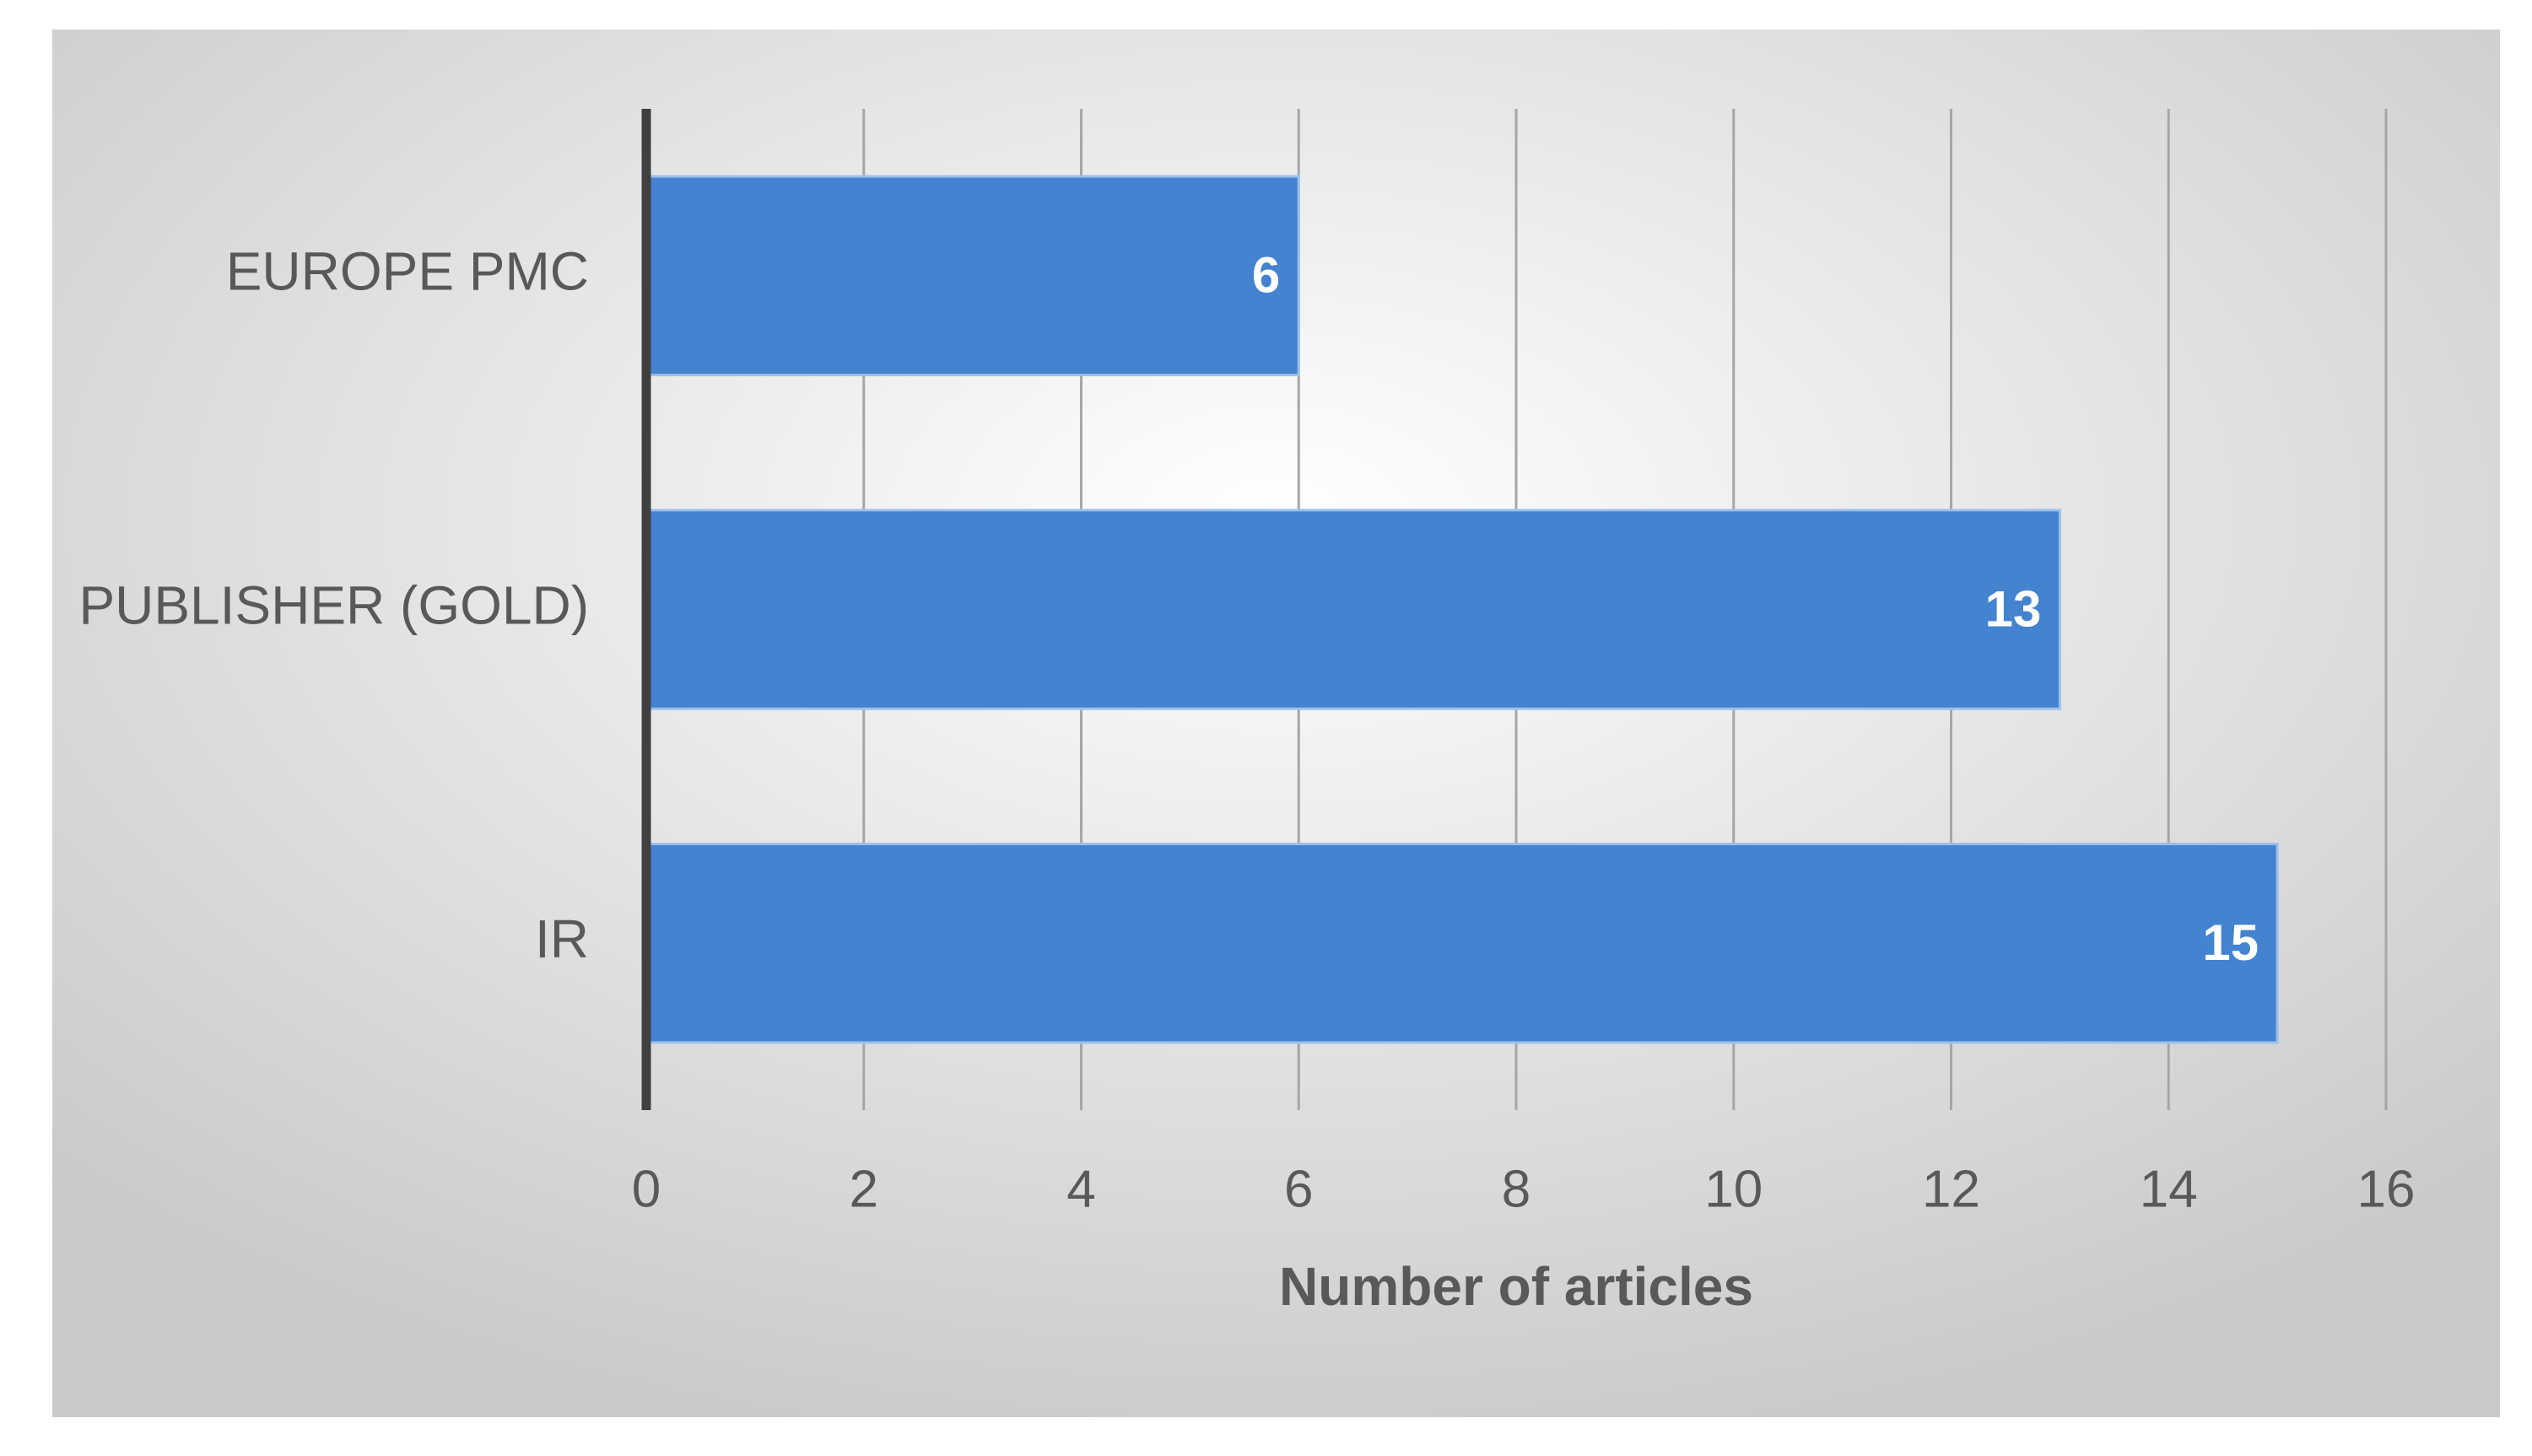  What do you see at coordinates (407, 271) in the screenshot?
I see `y-tick-label: EUROPE PMC` at bounding box center [407, 271].